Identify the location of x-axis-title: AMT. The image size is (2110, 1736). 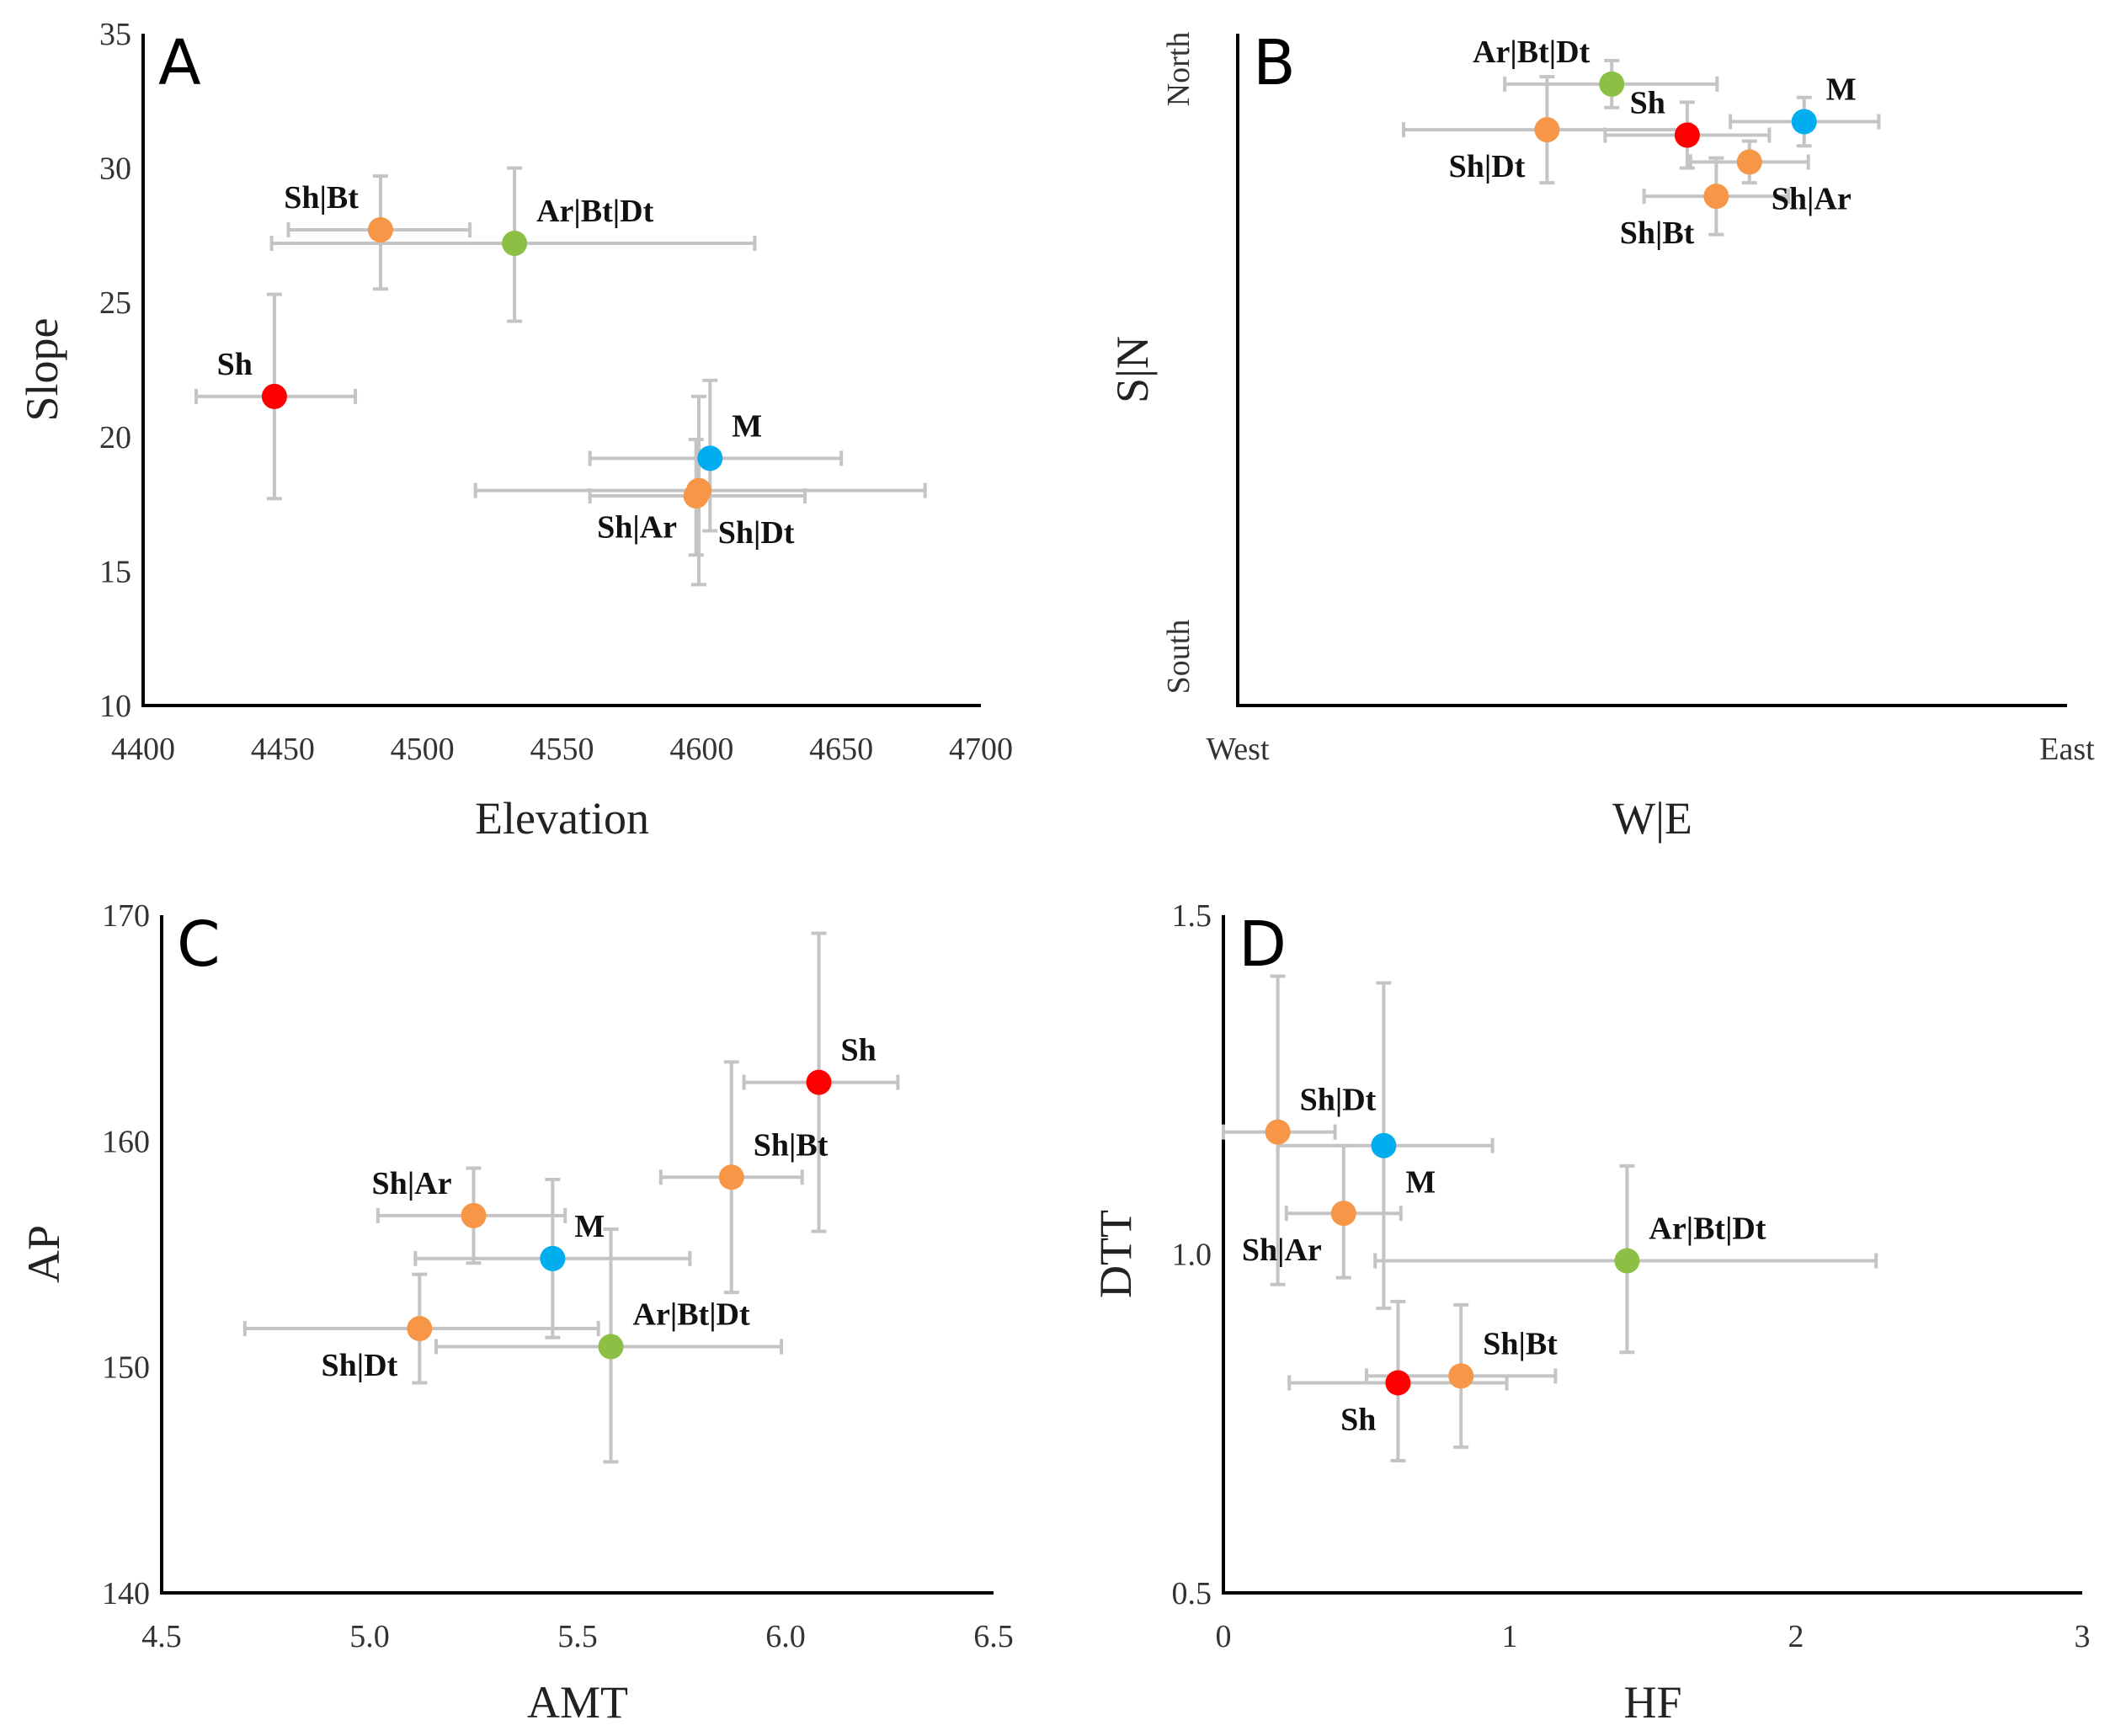
(577, 1702).